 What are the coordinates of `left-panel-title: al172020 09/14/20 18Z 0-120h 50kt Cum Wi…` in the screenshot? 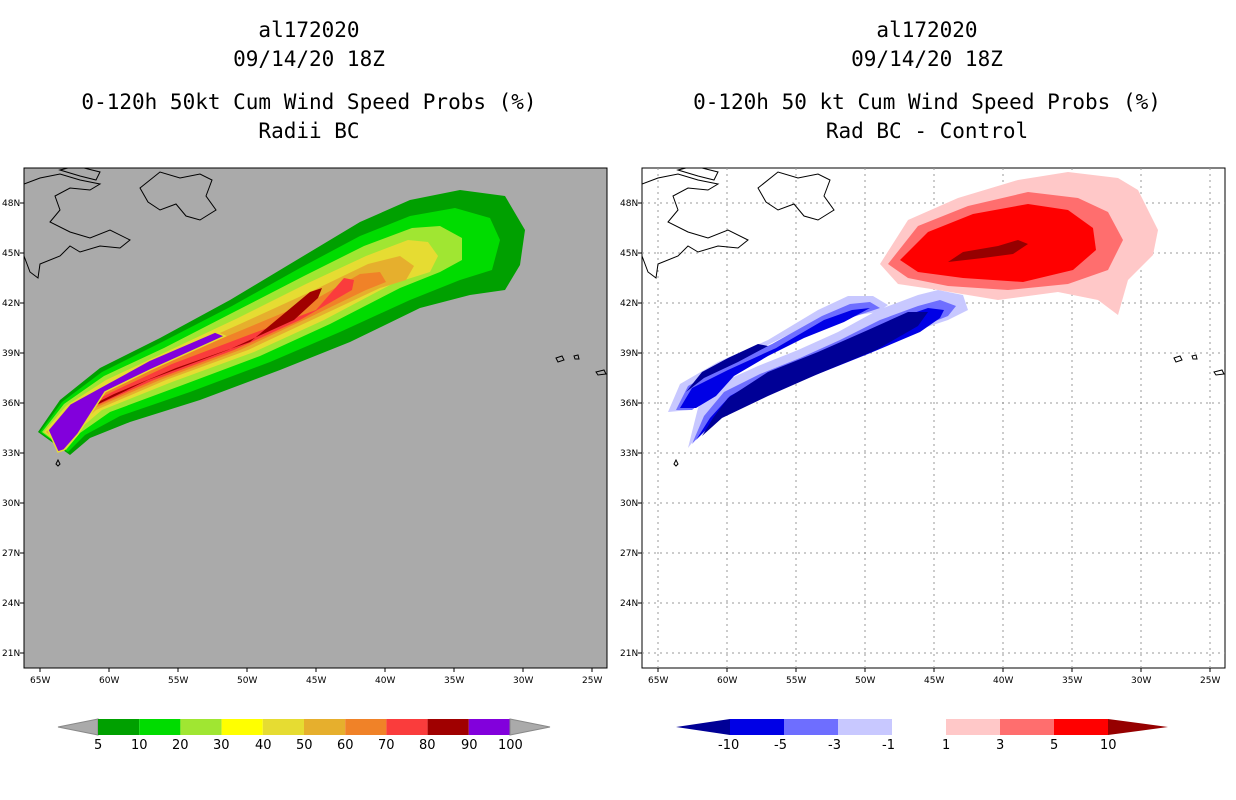 It's located at (309, 81).